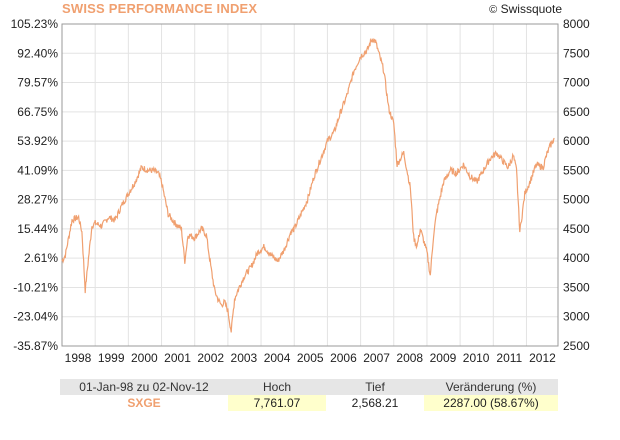 Image resolution: width=620 pixels, height=440 pixels. What do you see at coordinates (409, 358) in the screenshot?
I see `x-tick-label: 2008` at bounding box center [409, 358].